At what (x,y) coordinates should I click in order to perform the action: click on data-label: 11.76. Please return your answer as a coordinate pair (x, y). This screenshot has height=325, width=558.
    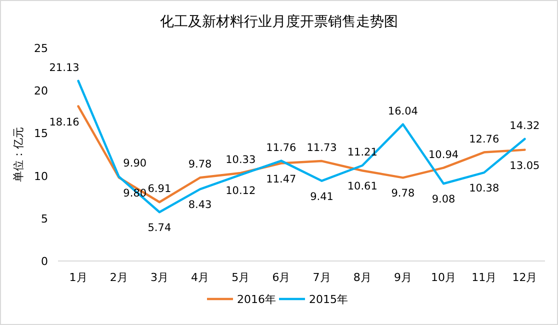
    Looking at the image, I should click on (281, 148).